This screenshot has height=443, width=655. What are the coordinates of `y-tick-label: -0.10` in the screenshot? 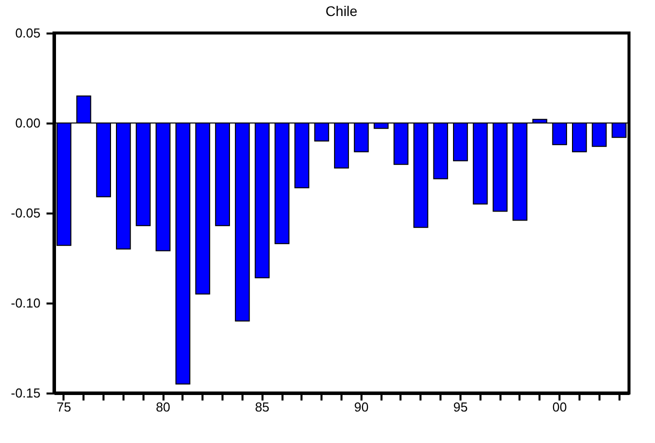 It's located at (25, 303).